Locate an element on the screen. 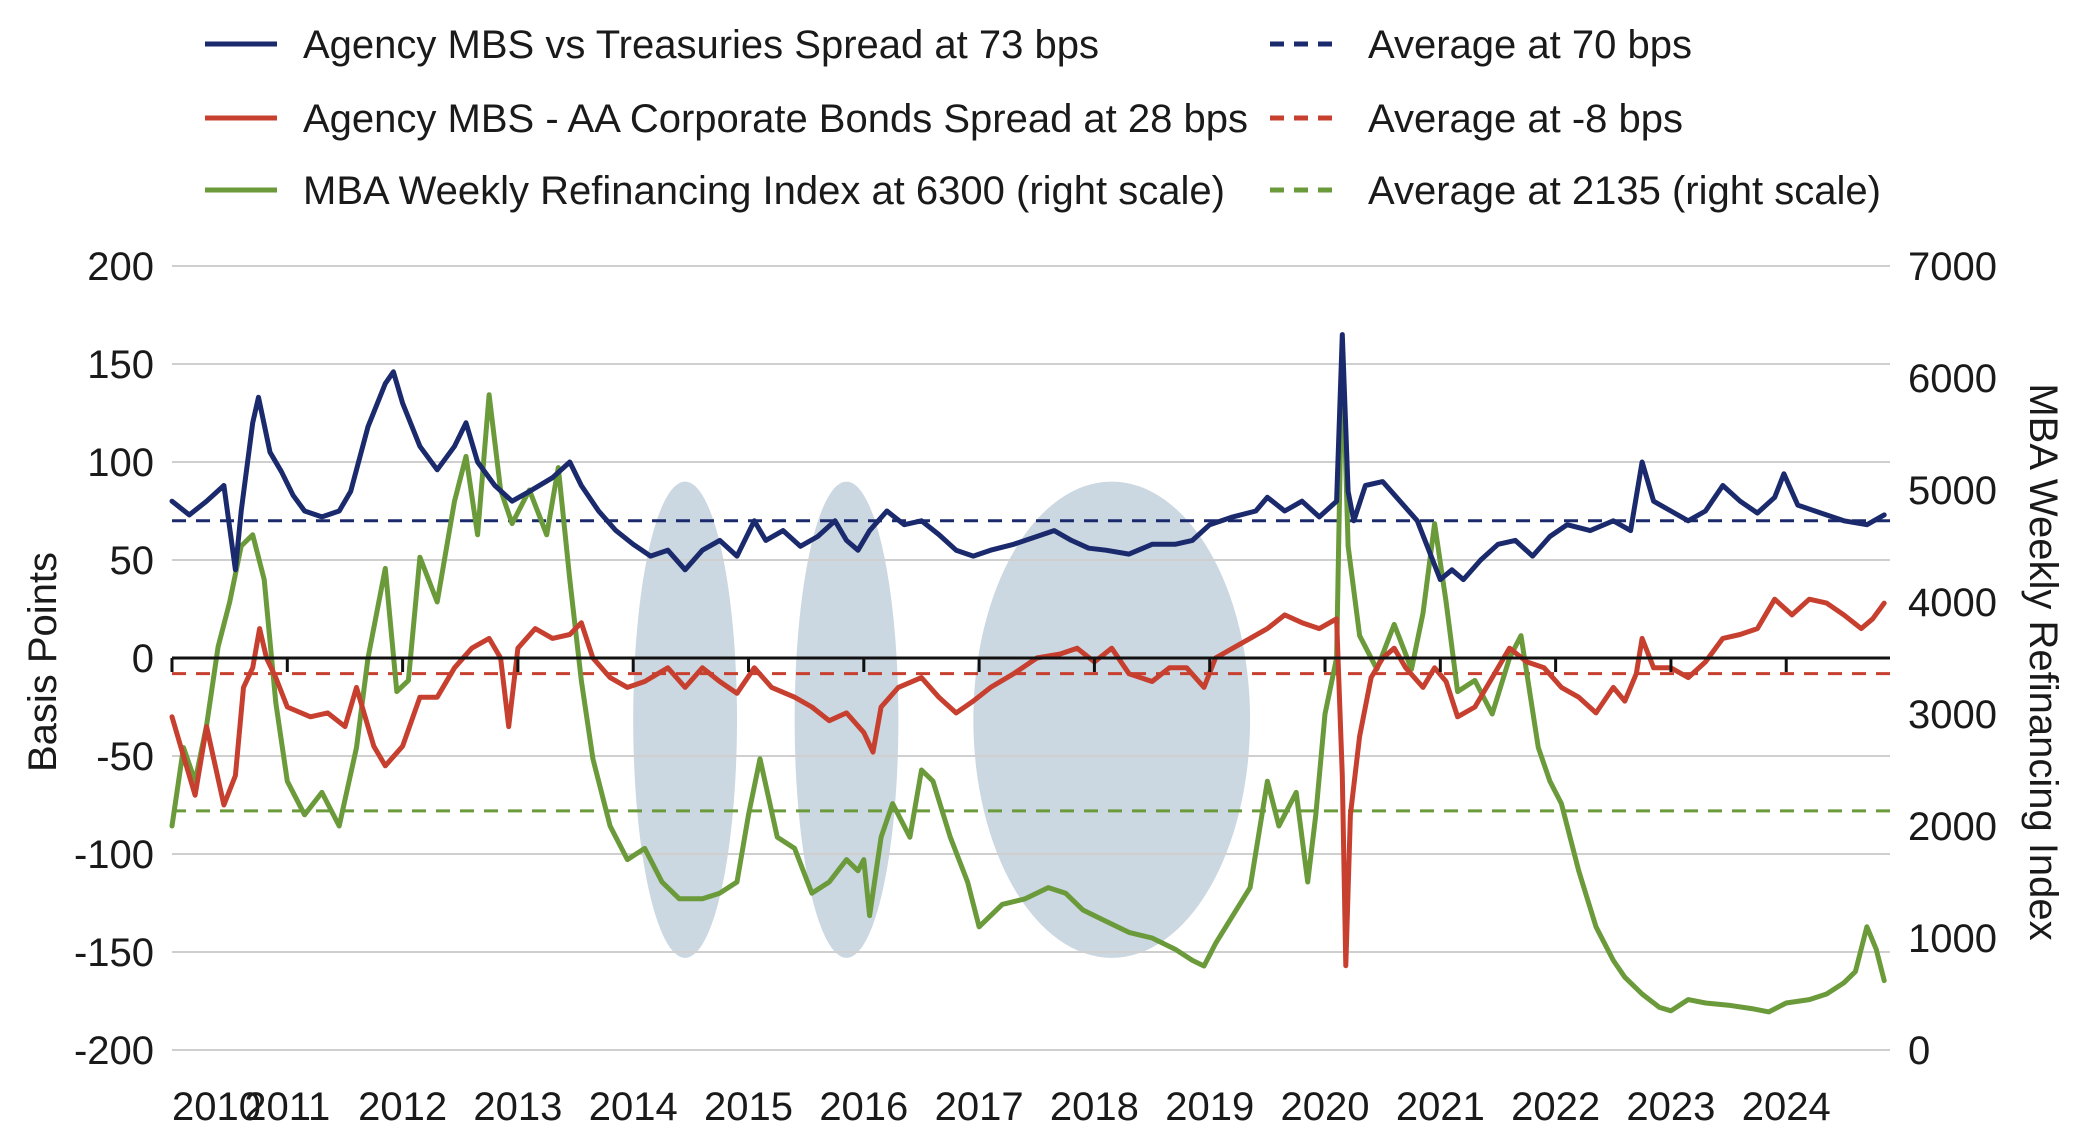 This screenshot has width=2084, height=1146. left-tick-label: -50 is located at coordinates (125, 757).